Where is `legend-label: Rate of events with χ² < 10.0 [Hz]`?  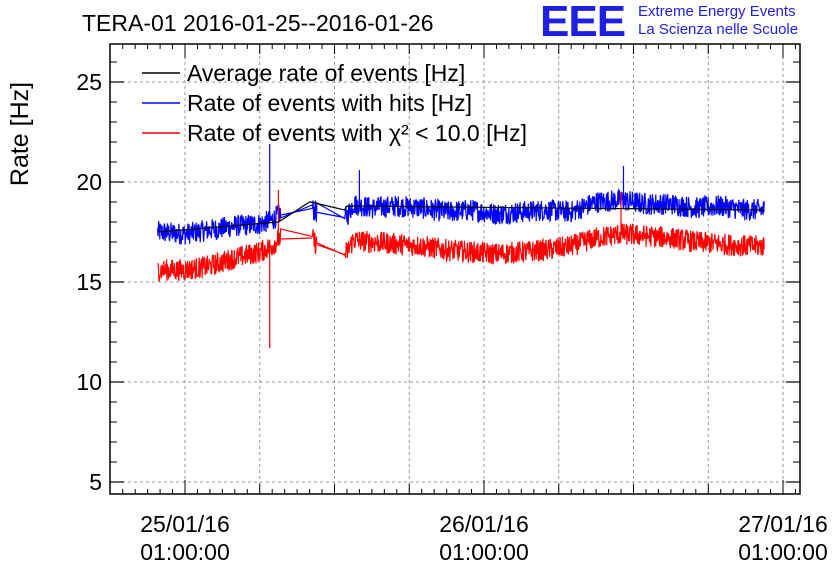 legend-label: Rate of events with χ² < 10.0 [Hz] is located at coordinates (357, 133).